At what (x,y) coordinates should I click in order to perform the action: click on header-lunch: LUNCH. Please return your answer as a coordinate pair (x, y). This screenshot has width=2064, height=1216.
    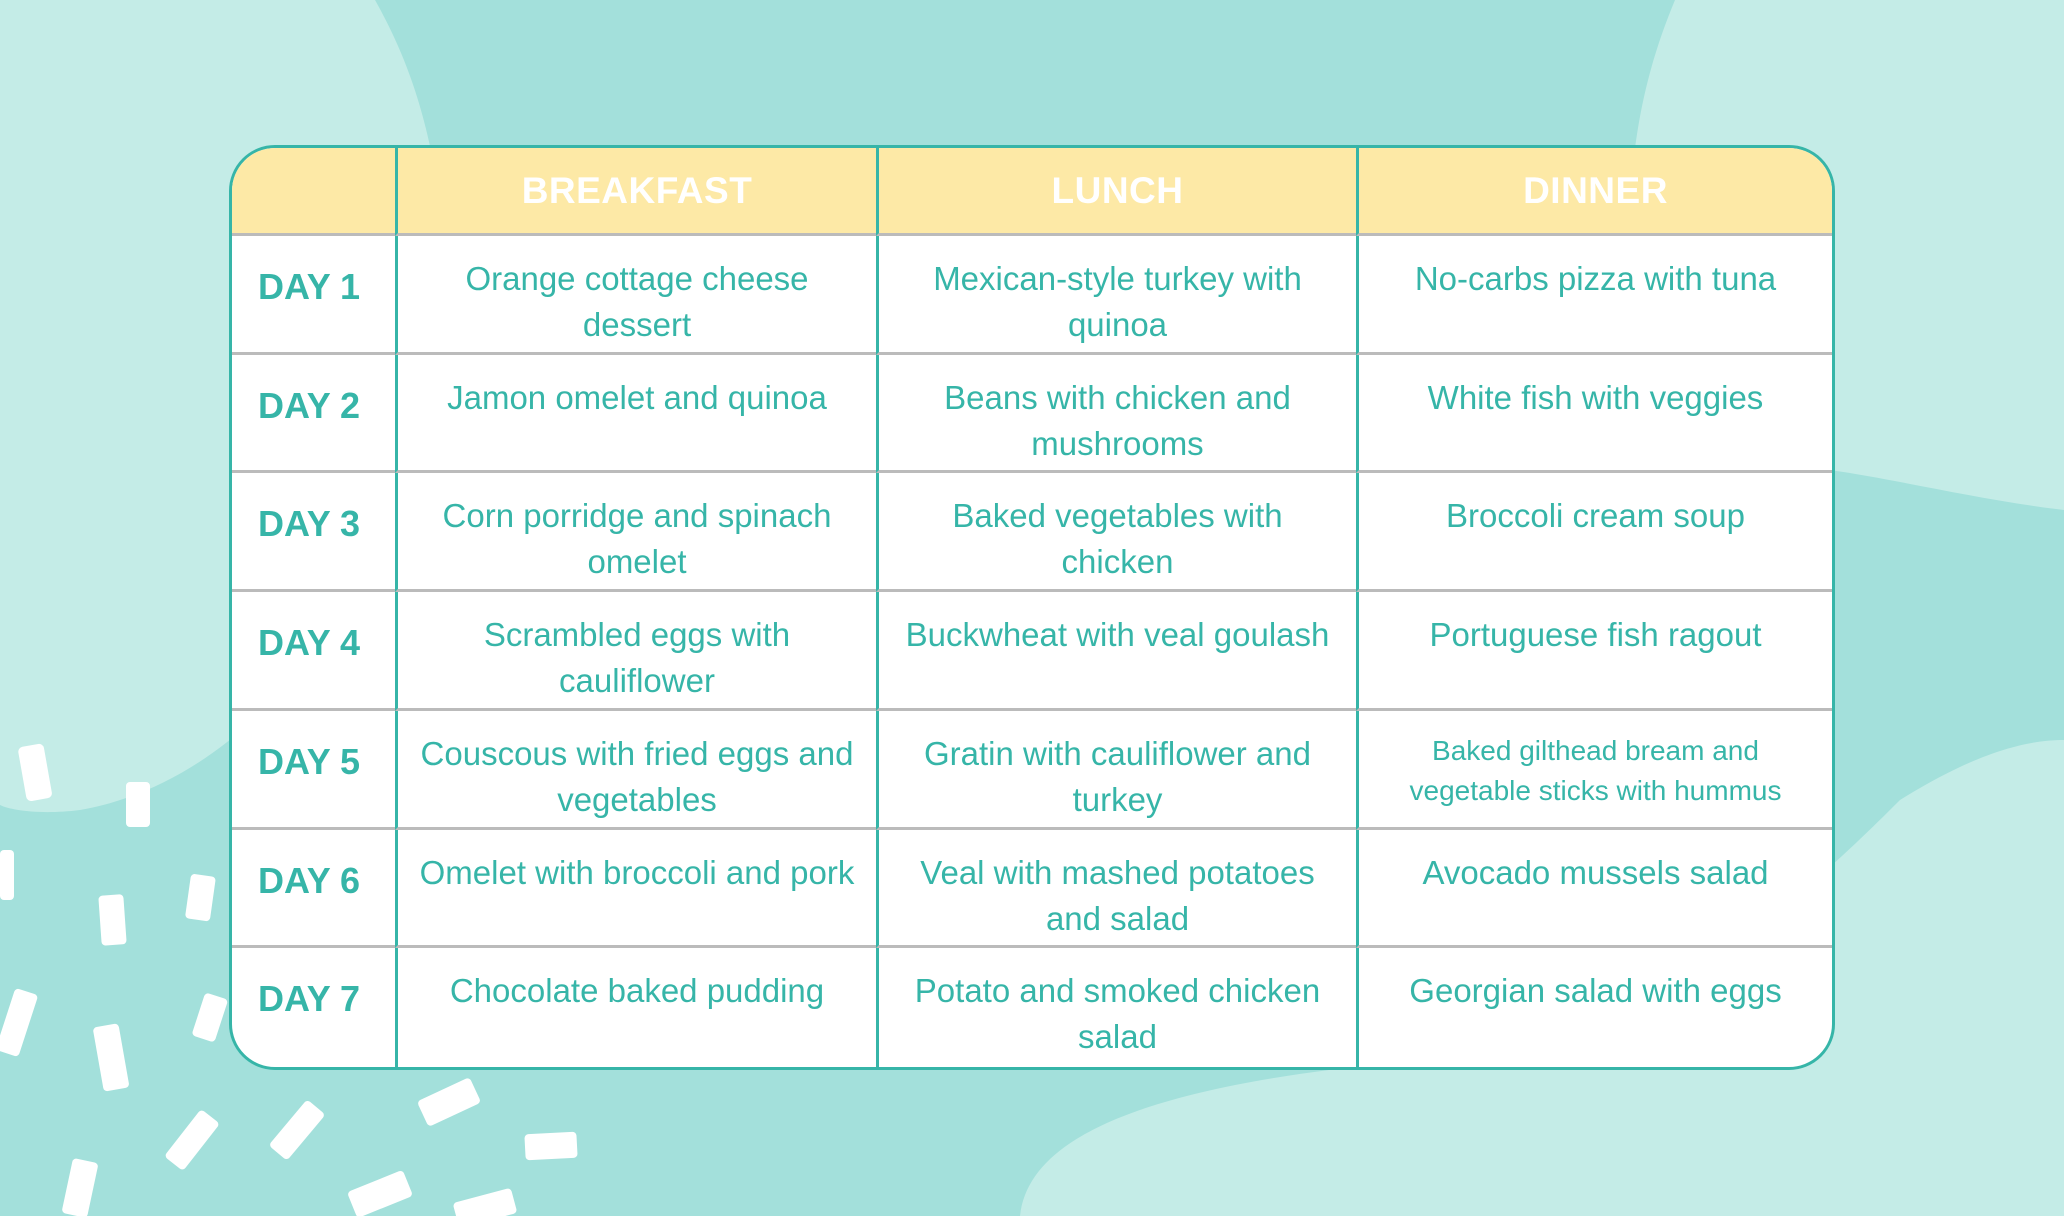
    Looking at the image, I should click on (1116, 192).